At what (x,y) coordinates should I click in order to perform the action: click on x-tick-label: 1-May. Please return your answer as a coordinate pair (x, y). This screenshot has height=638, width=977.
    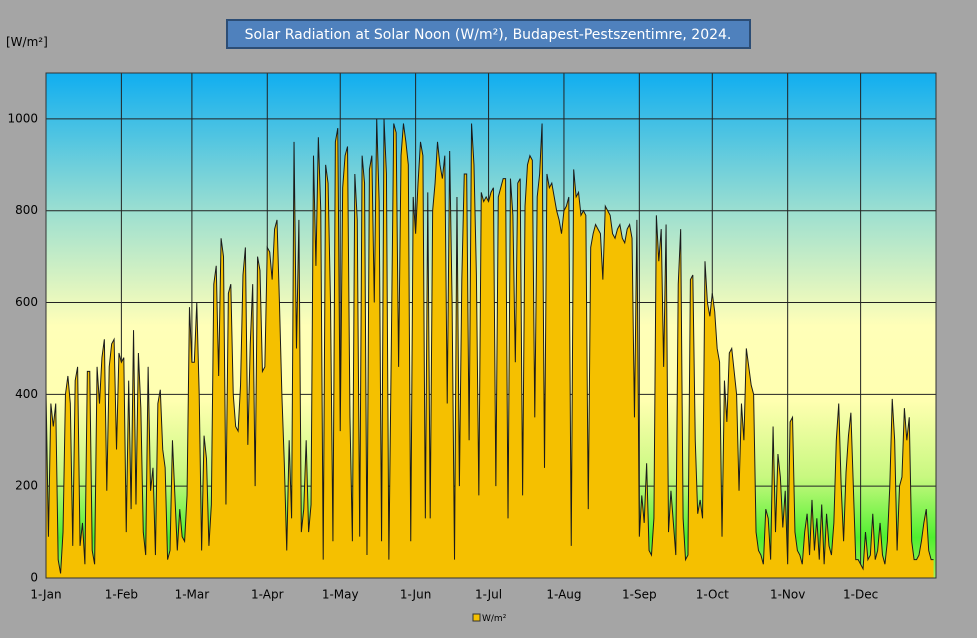
    Looking at the image, I should click on (340, 595).